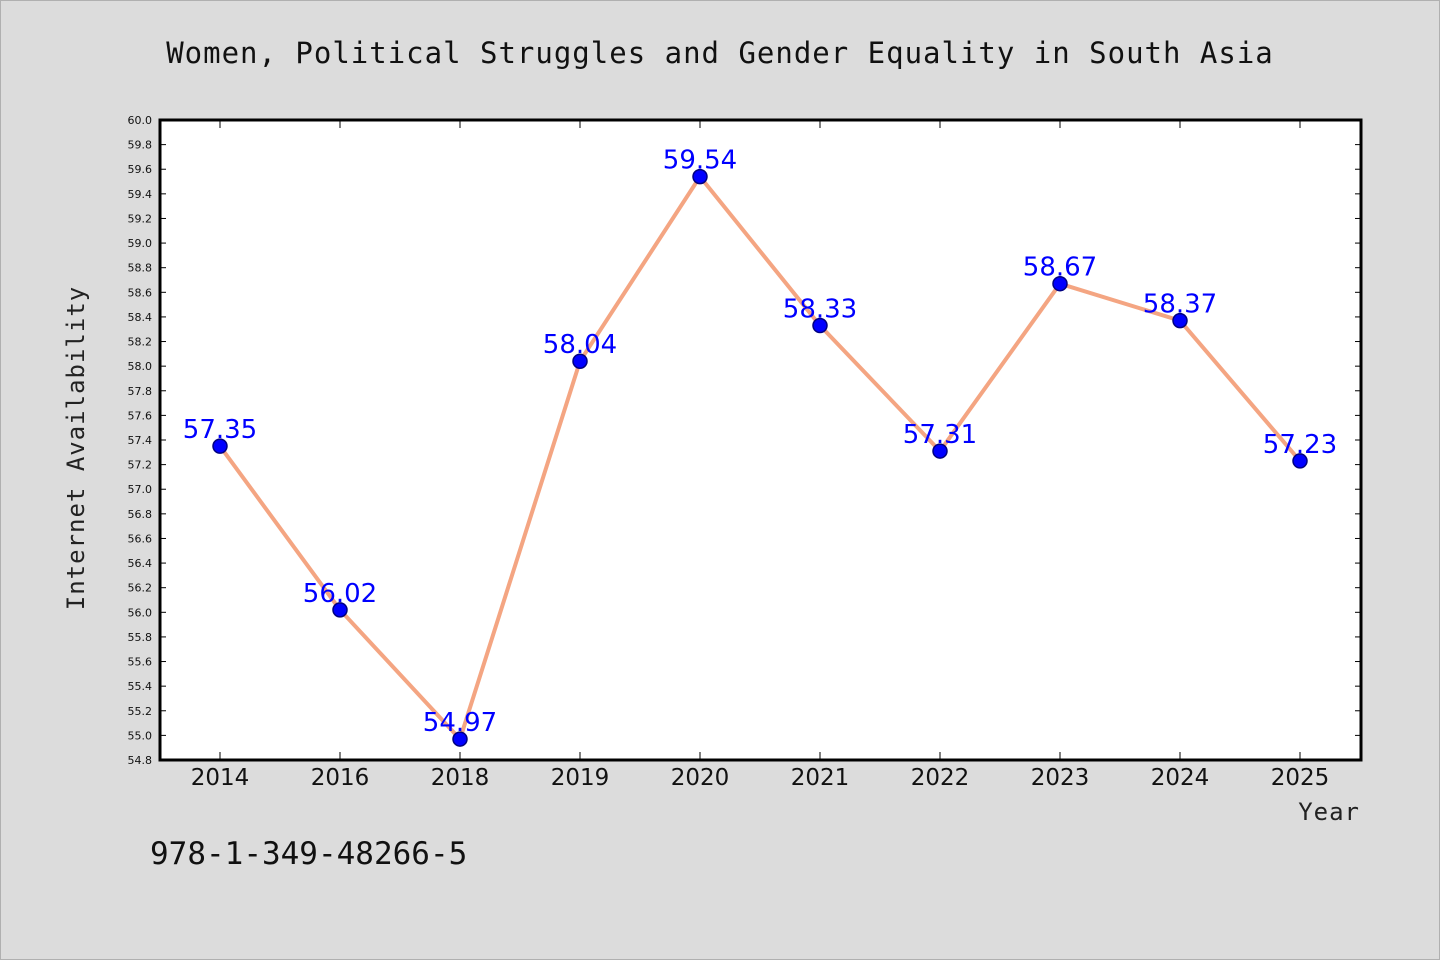 The width and height of the screenshot is (1440, 960). Describe the element at coordinates (1300, 778) in the screenshot. I see `x-tick-label: 2025` at that location.